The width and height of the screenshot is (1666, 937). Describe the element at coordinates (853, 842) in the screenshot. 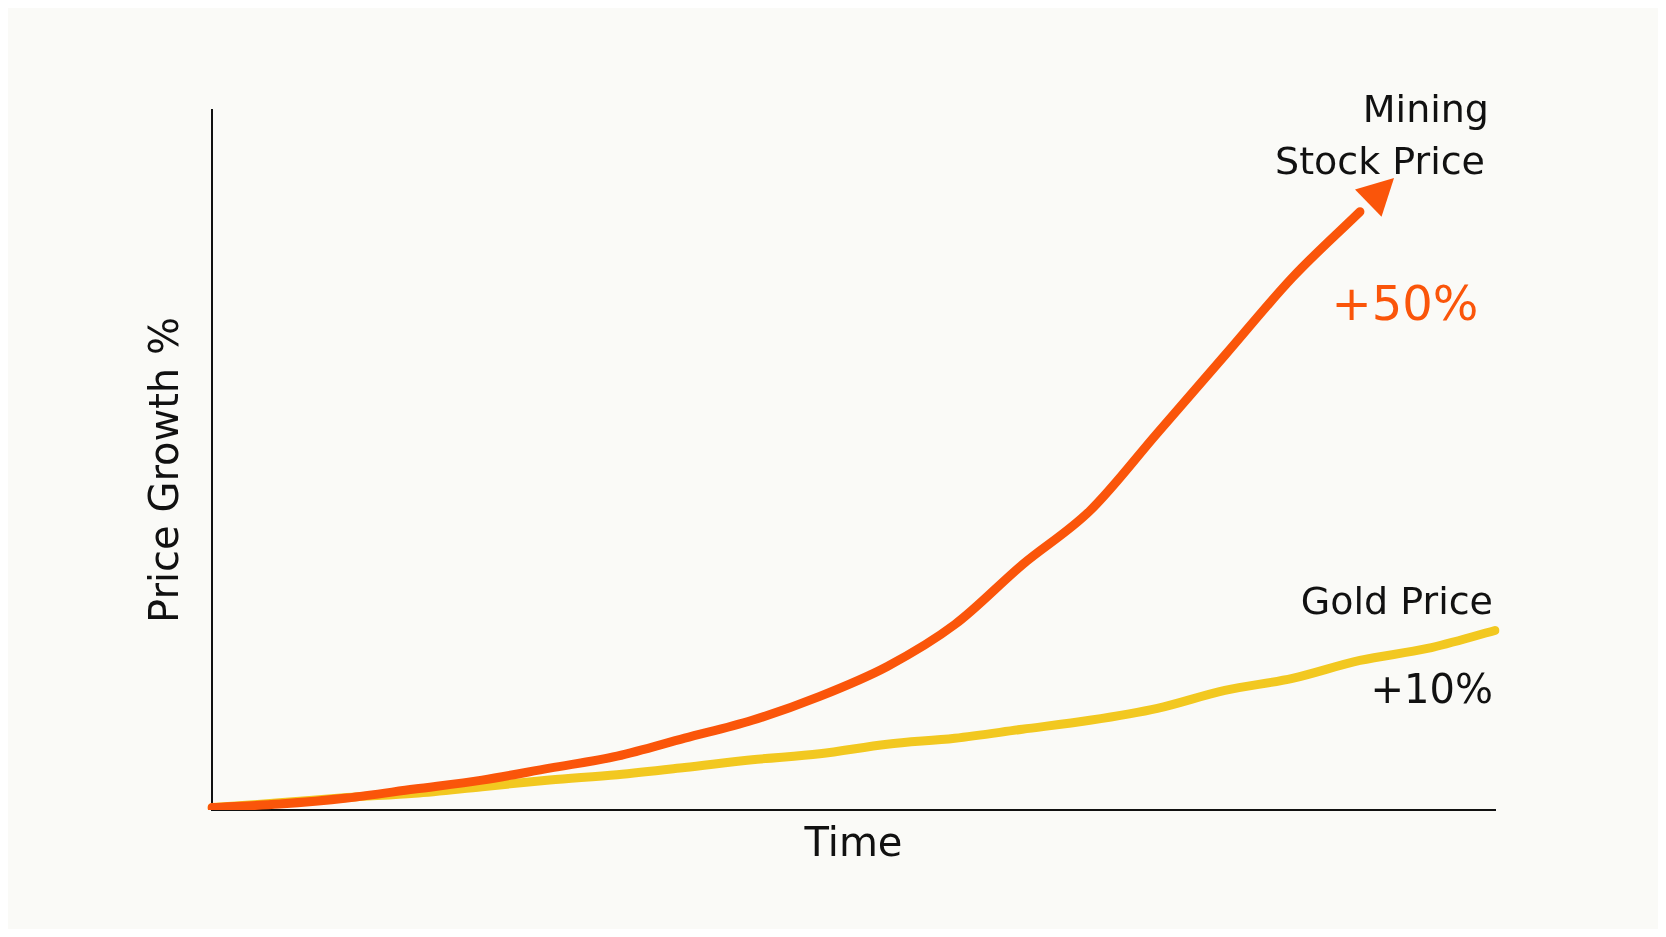

I see `x-axis-title: Time` at that location.